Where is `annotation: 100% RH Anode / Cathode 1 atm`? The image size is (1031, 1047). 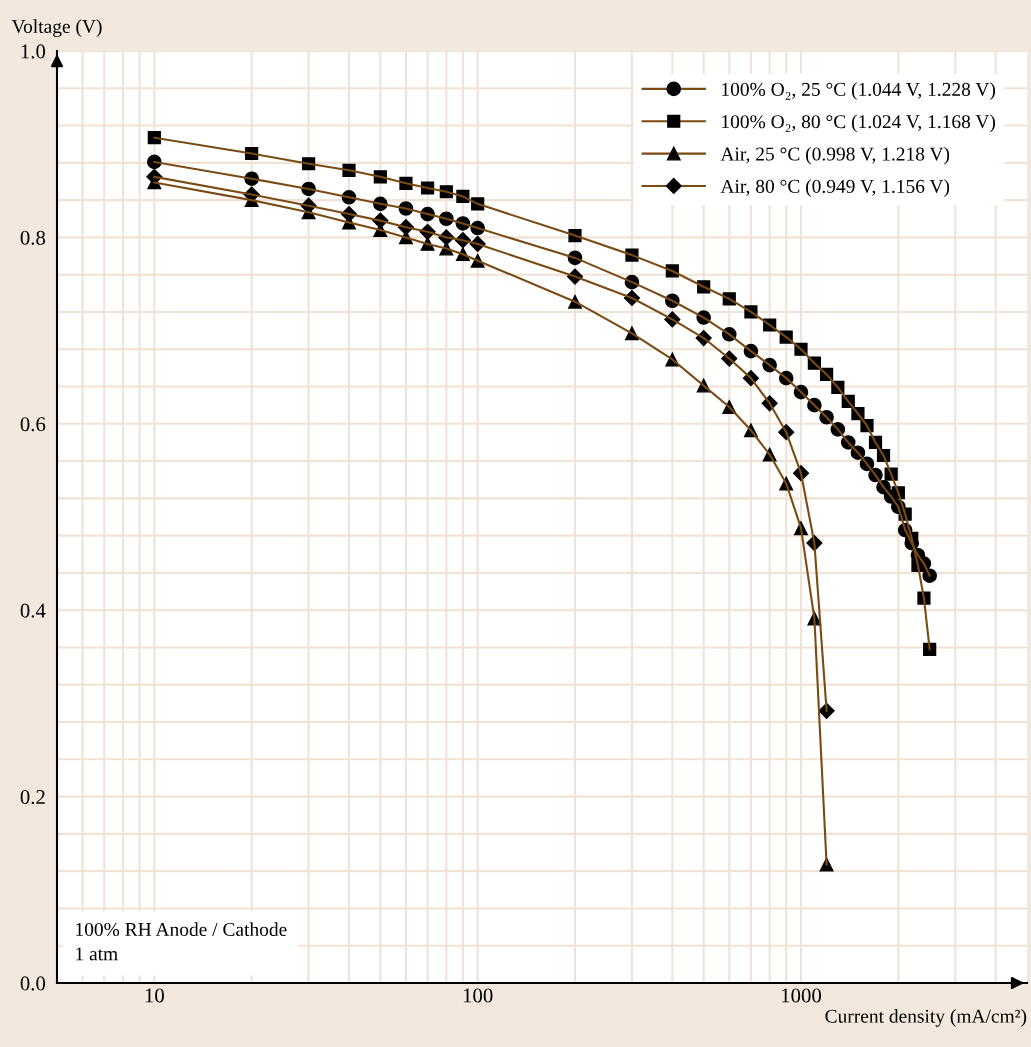 annotation: 100% RH Anode / Cathode 1 atm is located at coordinates (181, 941).